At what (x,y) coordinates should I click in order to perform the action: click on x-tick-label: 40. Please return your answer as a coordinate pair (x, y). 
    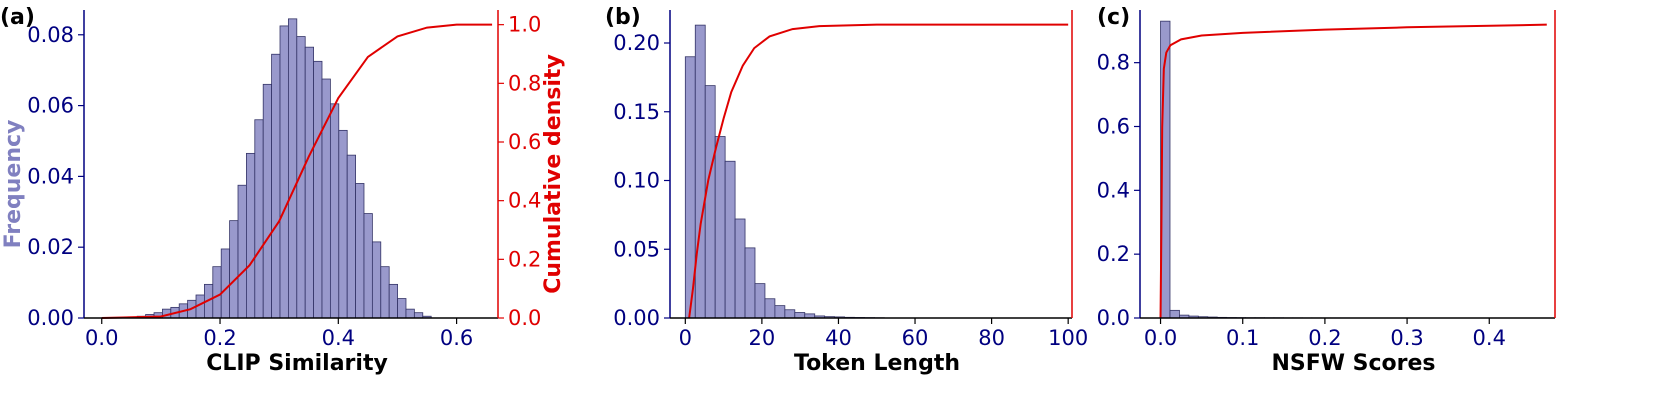
    Looking at the image, I should click on (838, 338).